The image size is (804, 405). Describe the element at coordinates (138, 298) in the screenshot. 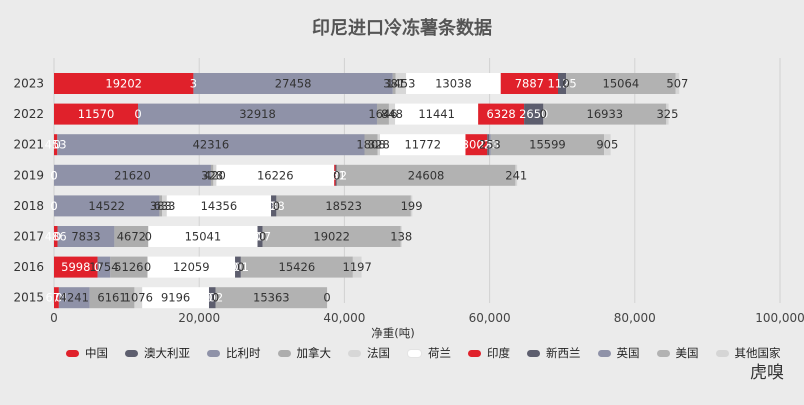

I see `data-label: 1076` at that location.